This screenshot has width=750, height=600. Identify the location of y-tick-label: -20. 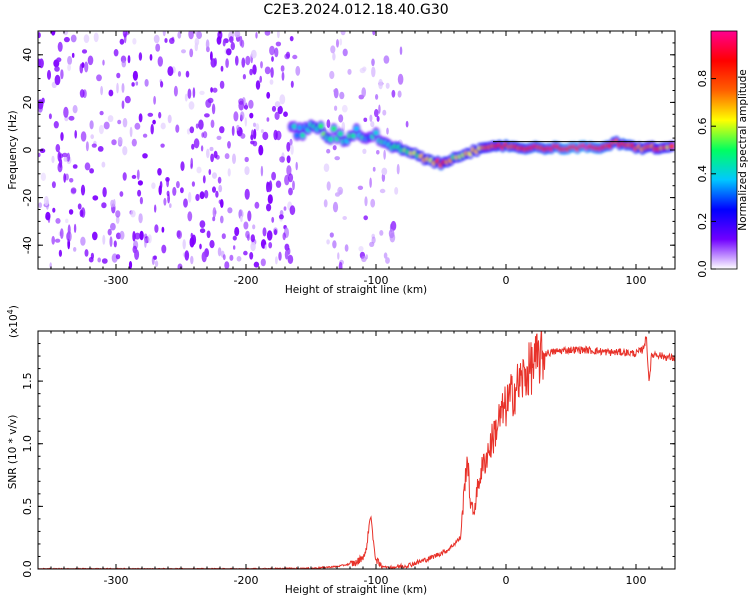
(27, 198).